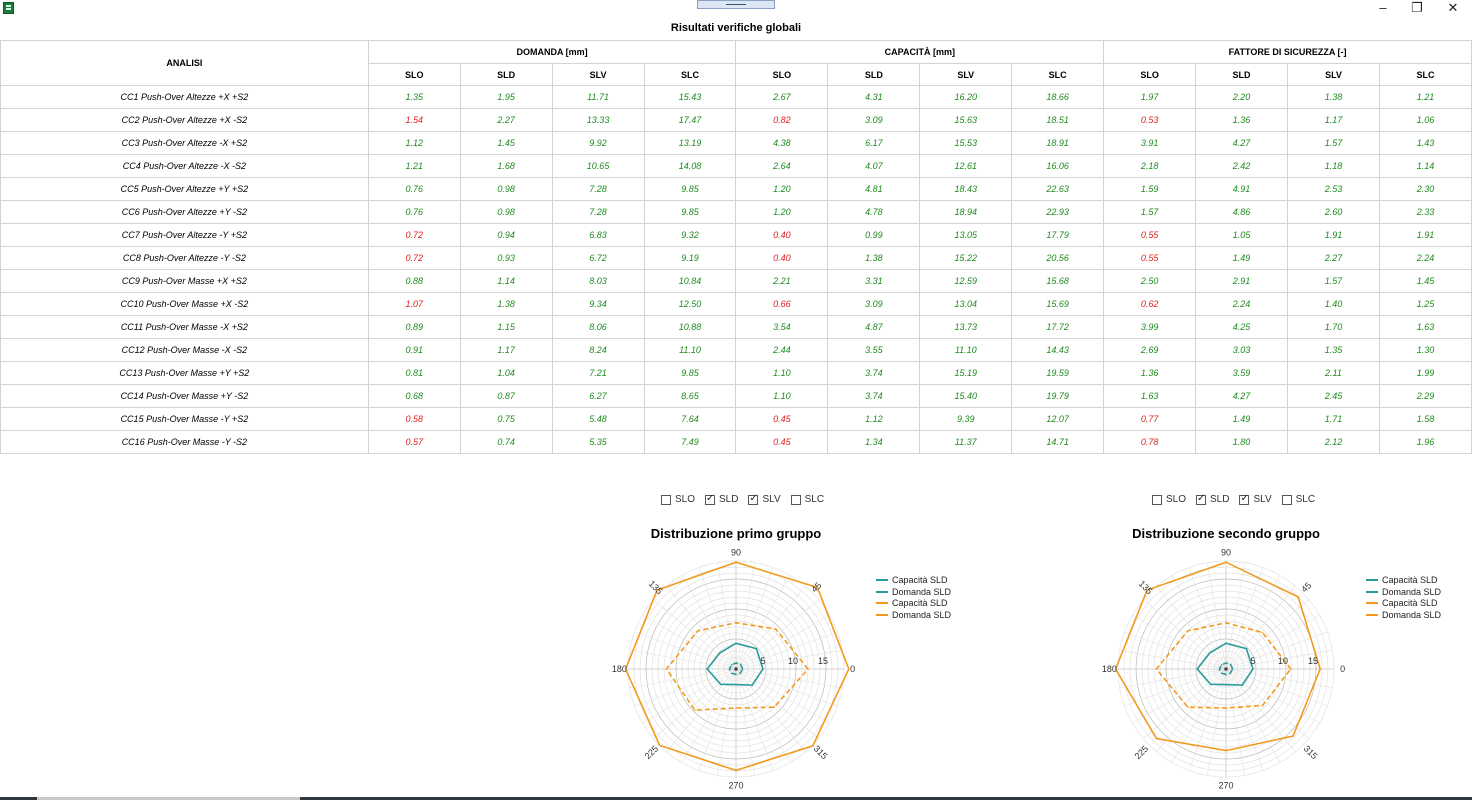  What do you see at coordinates (598, 189) in the screenshot?
I see `value-cell: 7.28` at bounding box center [598, 189].